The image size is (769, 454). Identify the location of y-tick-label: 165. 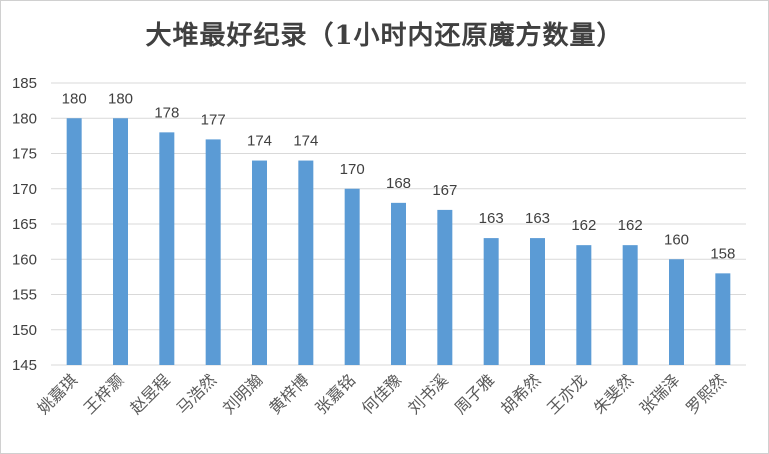
(24, 224).